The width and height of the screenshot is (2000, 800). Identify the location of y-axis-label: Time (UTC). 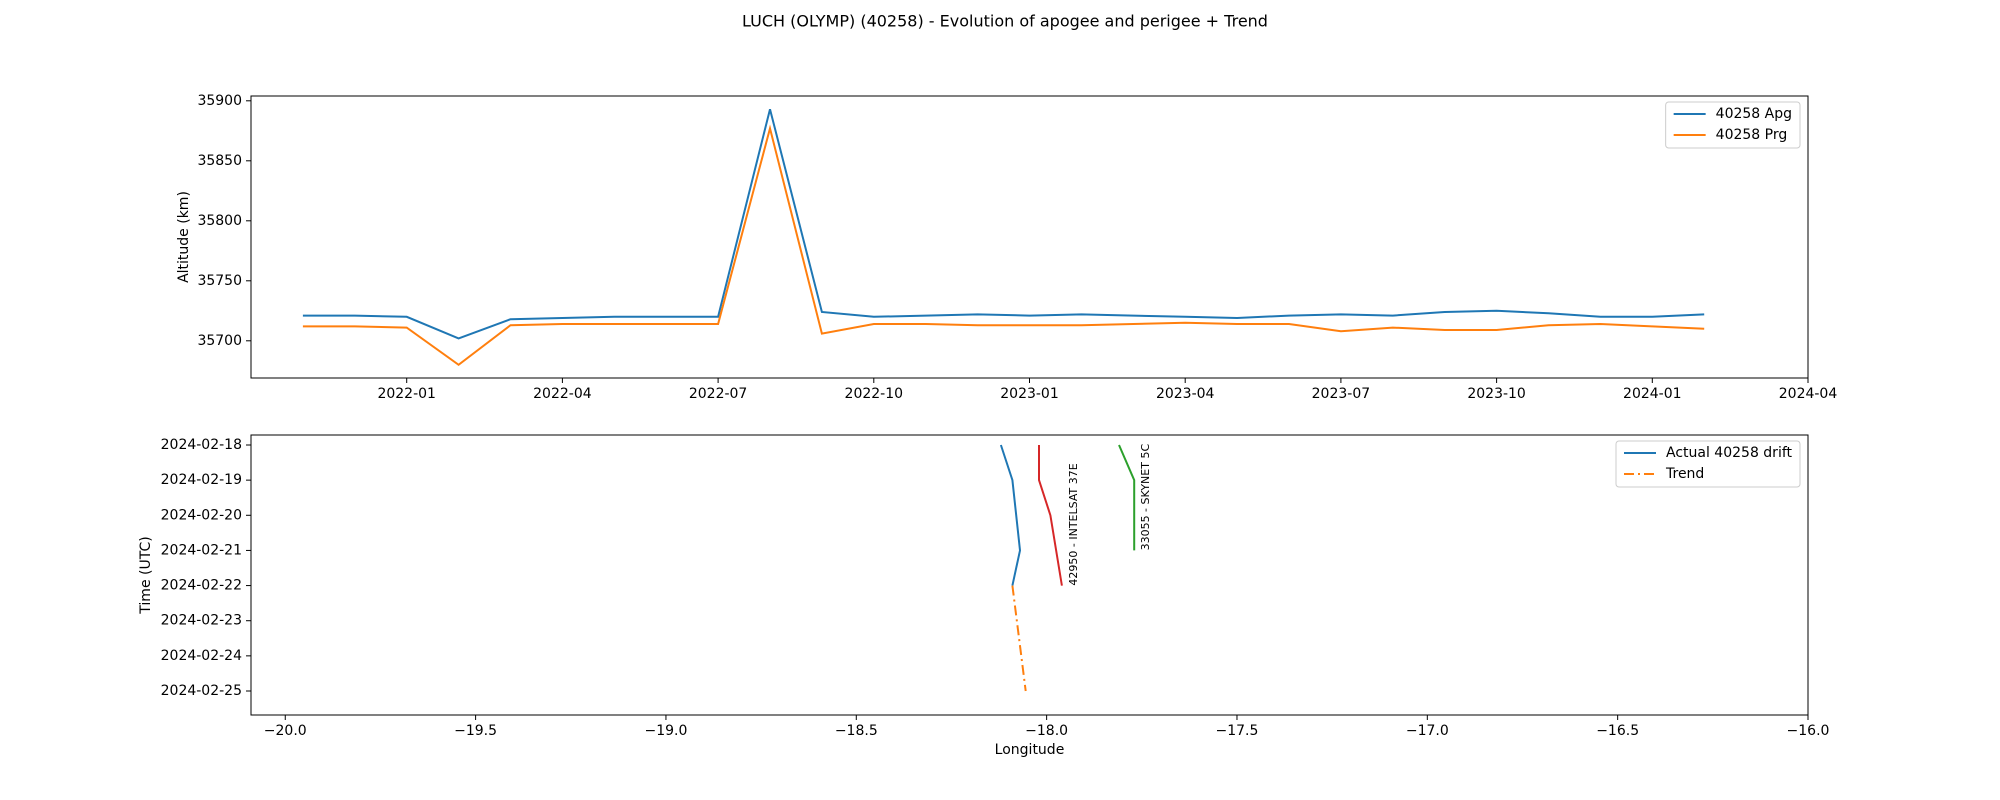
(146, 575).